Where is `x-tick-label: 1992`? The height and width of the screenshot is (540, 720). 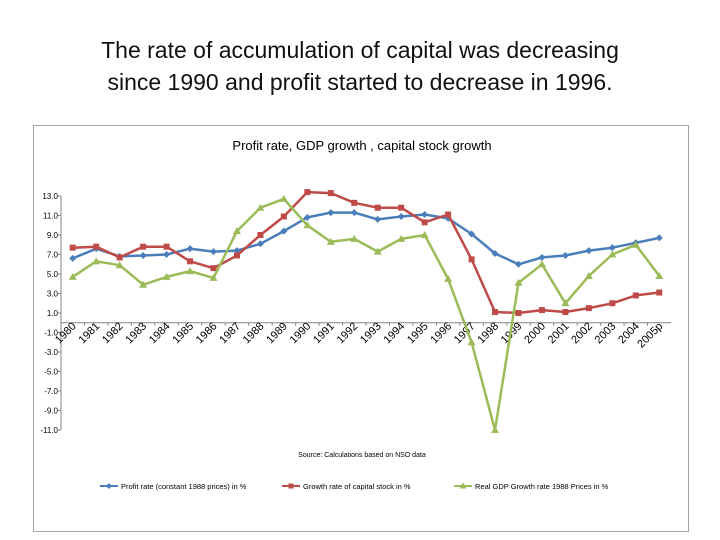
x-tick-label: 1992 is located at coordinates (348, 333).